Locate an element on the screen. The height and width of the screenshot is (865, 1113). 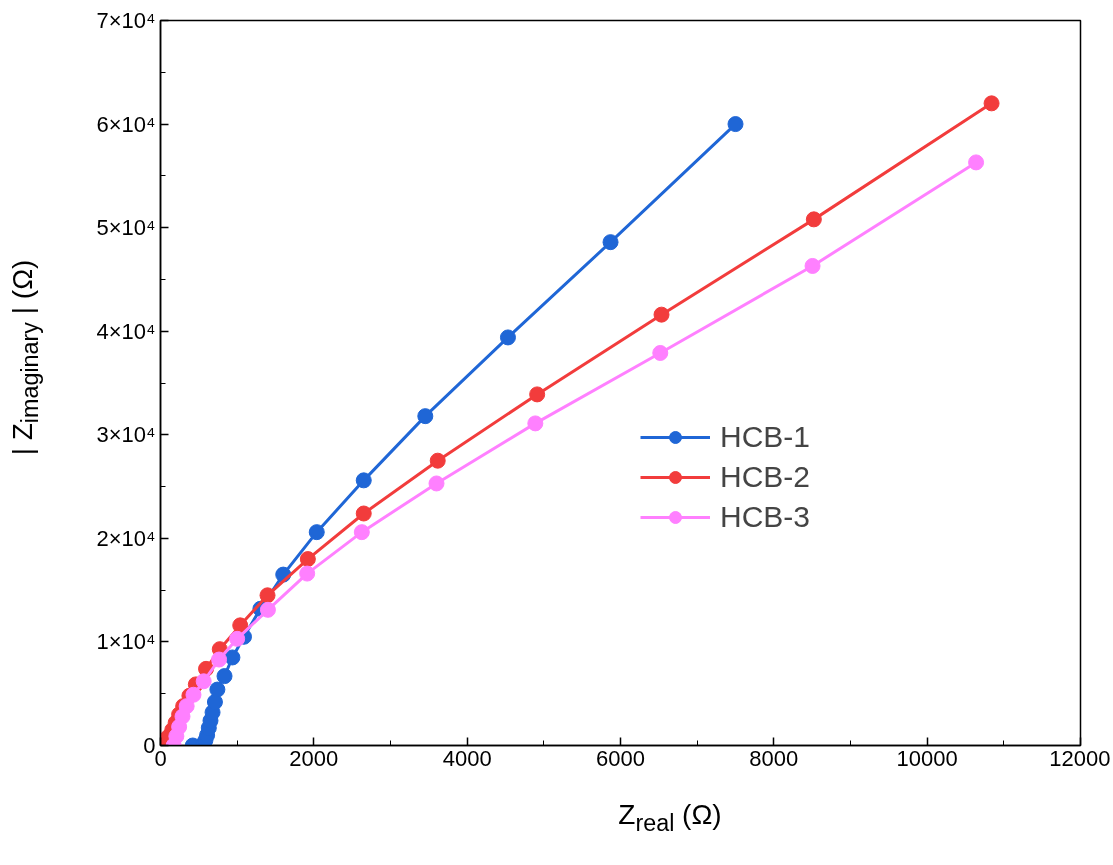
y-tick-label: 3×10⁴ is located at coordinates (126, 435).